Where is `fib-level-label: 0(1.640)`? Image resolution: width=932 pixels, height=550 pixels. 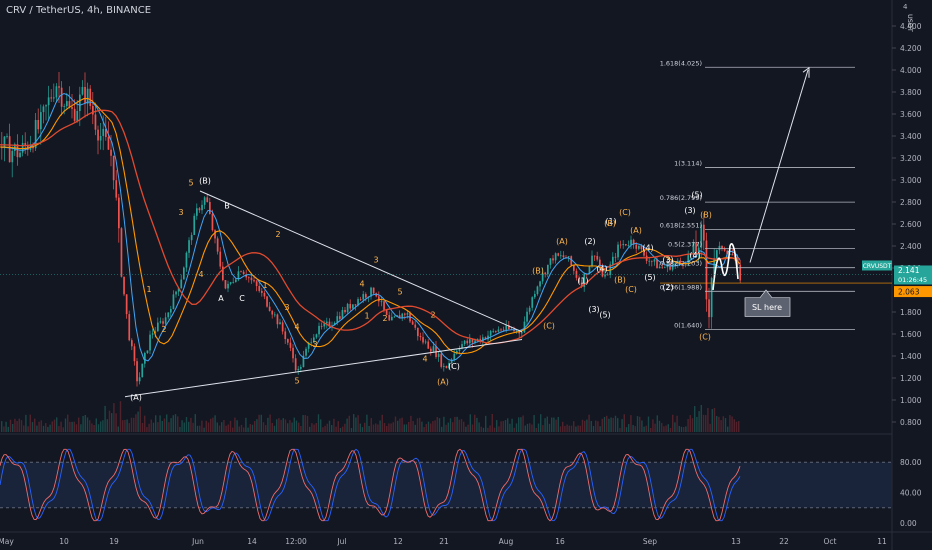
fib-level-label: 0(1.640) is located at coordinates (688, 326).